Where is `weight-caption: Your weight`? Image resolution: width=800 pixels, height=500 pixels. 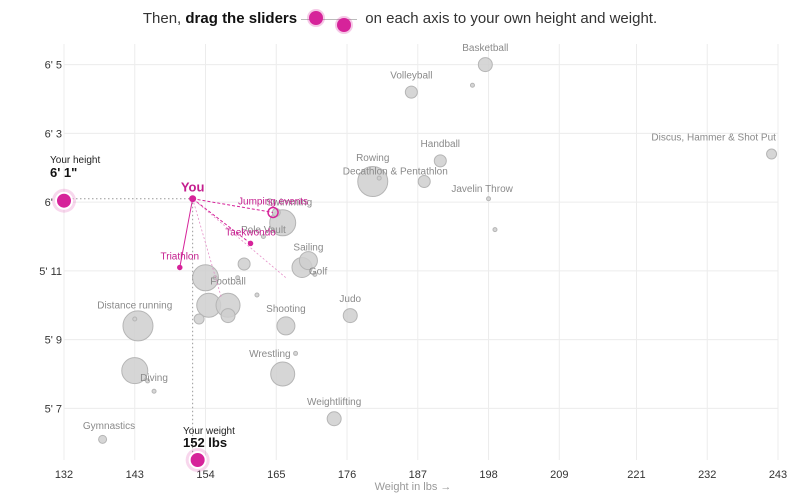
weight-caption: Your weight is located at coordinates (209, 431).